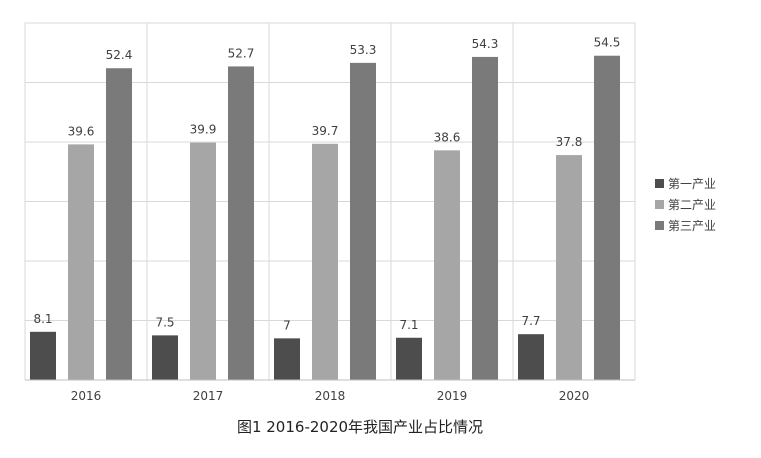 Image resolution: width=761 pixels, height=458 pixels. I want to click on legend-label: 第一产业, so click(692, 184).